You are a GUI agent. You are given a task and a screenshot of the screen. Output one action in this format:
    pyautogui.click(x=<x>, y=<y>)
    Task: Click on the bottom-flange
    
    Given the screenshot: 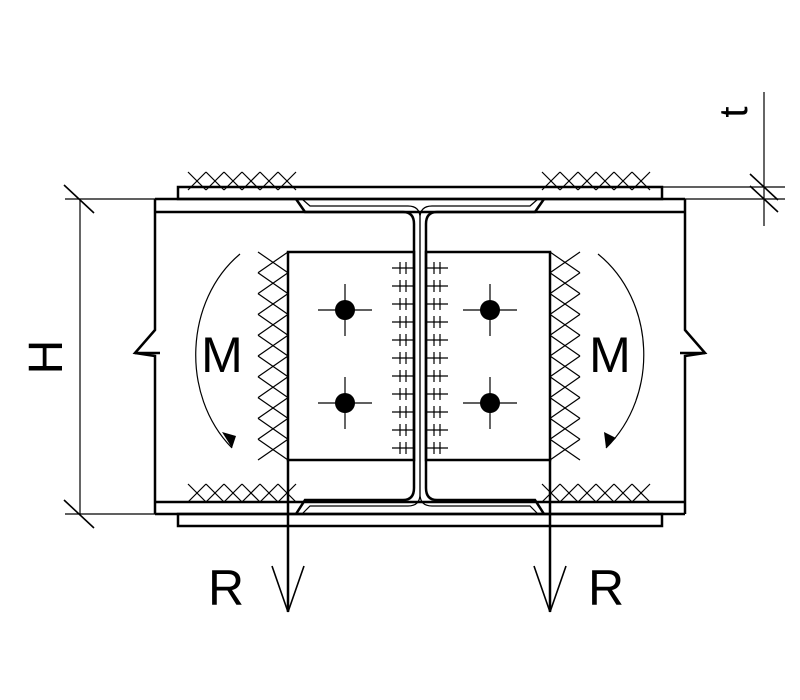 What is the action you would take?
    pyautogui.click(x=420, y=508)
    